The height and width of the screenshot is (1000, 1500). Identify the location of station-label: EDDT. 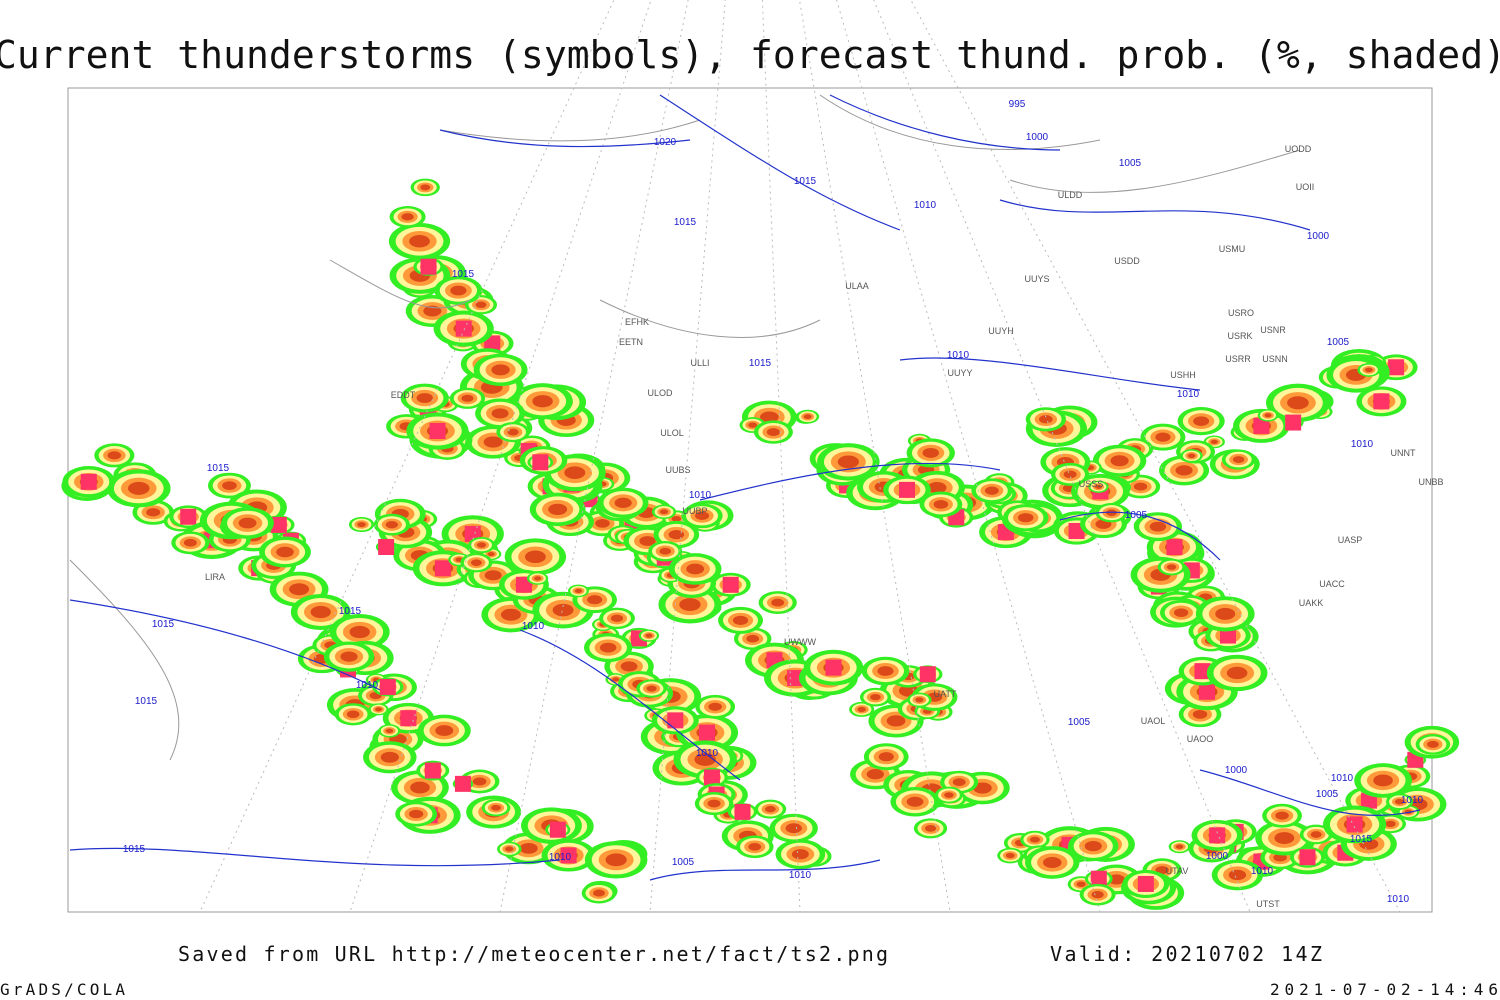
(403, 395).